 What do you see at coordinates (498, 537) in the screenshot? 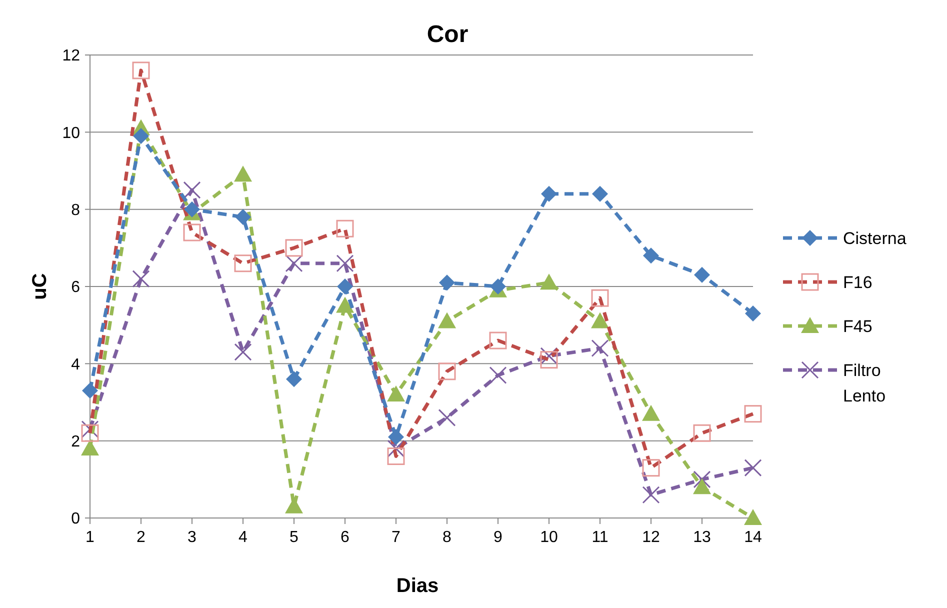
I see `x-tick-label: 9` at bounding box center [498, 537].